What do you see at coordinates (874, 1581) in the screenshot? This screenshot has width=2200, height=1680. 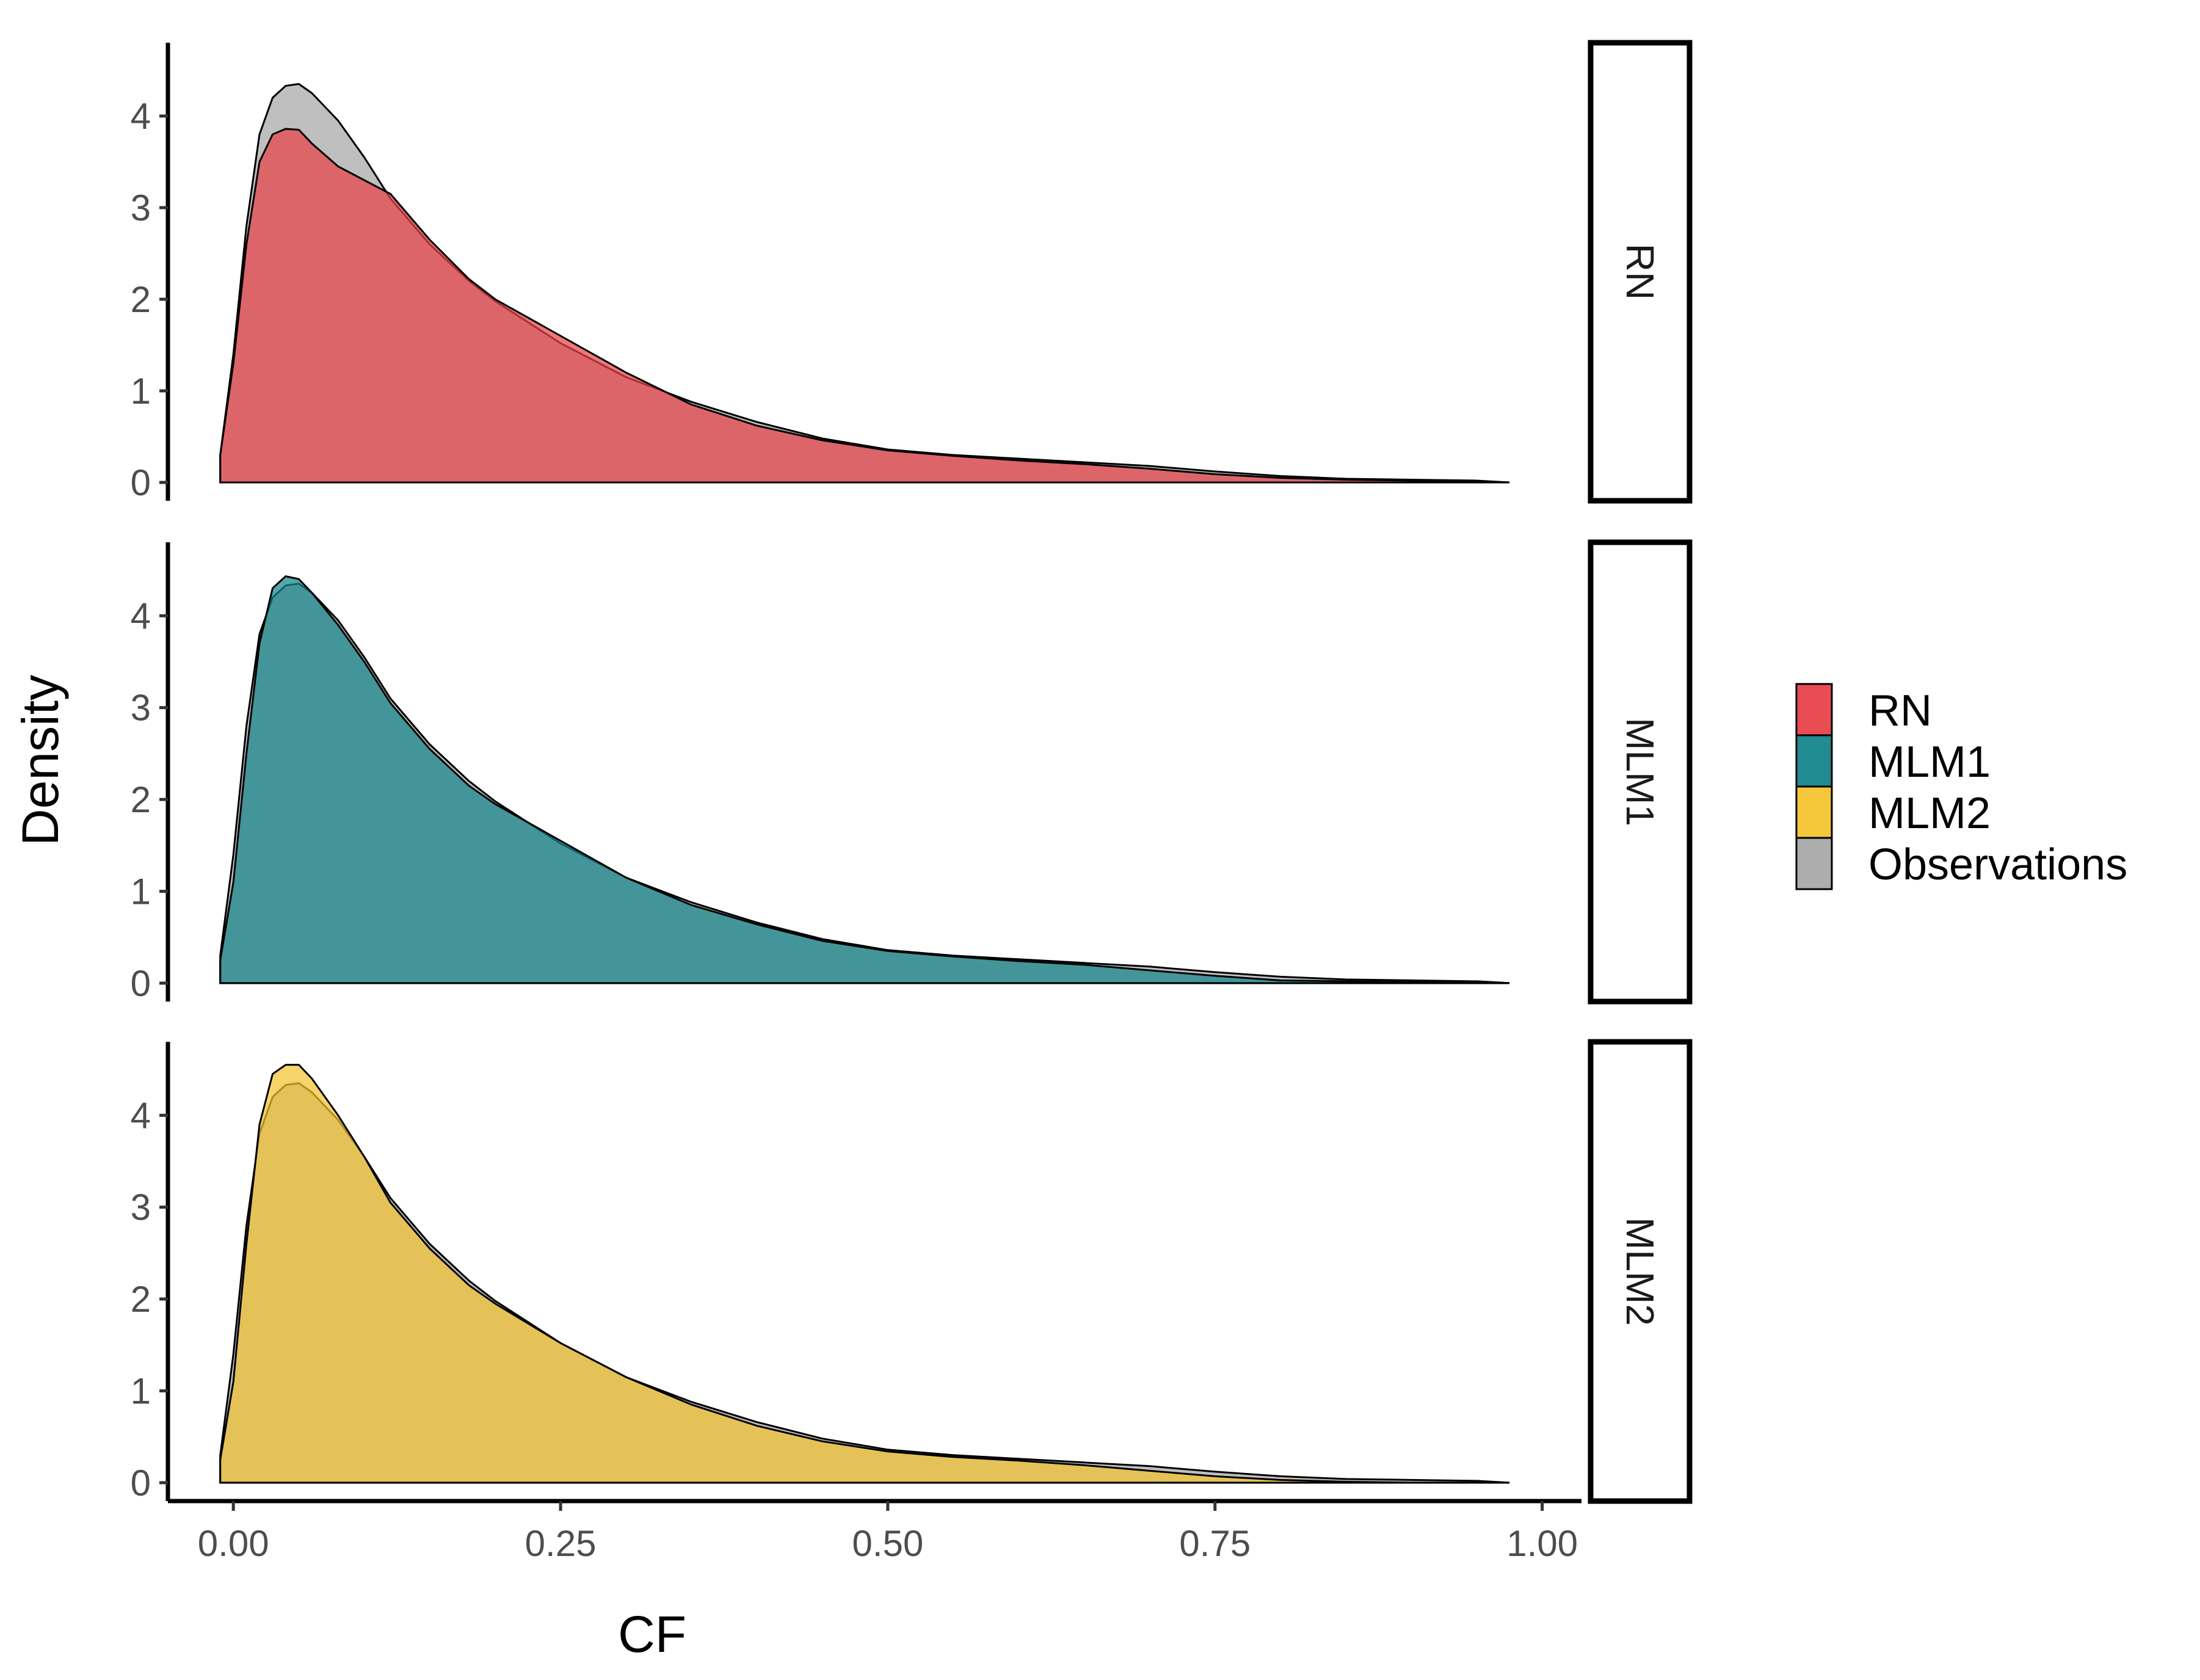 I see `x-axis: 0.00 0.25 0.50 0.75 1.00 CF` at bounding box center [874, 1581].